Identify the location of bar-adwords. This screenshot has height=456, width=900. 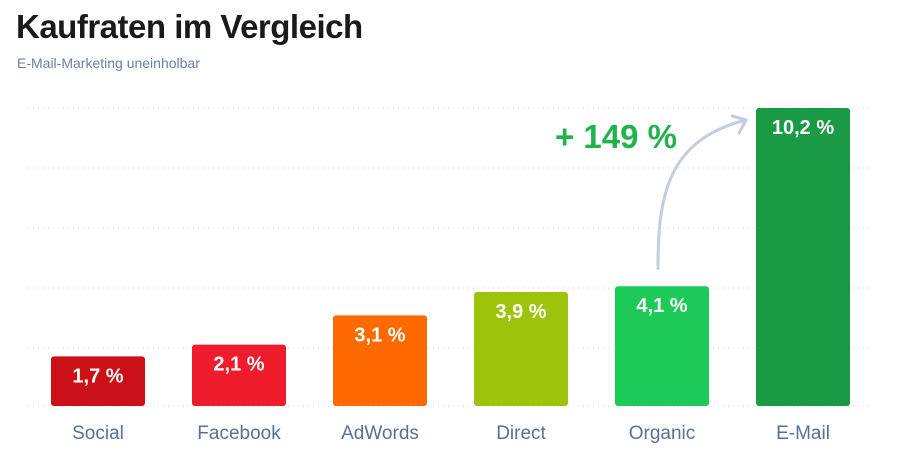
(380, 360).